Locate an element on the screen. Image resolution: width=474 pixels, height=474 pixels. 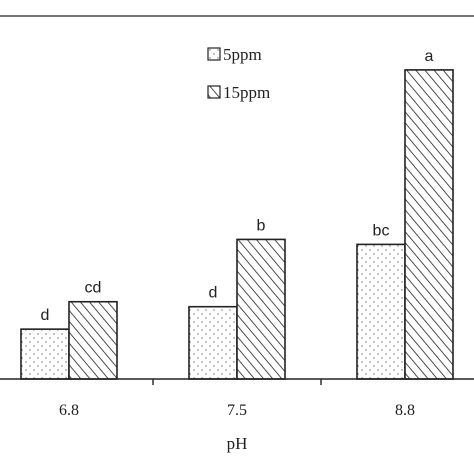
bar-5ppm-7.5 is located at coordinates (213, 342).